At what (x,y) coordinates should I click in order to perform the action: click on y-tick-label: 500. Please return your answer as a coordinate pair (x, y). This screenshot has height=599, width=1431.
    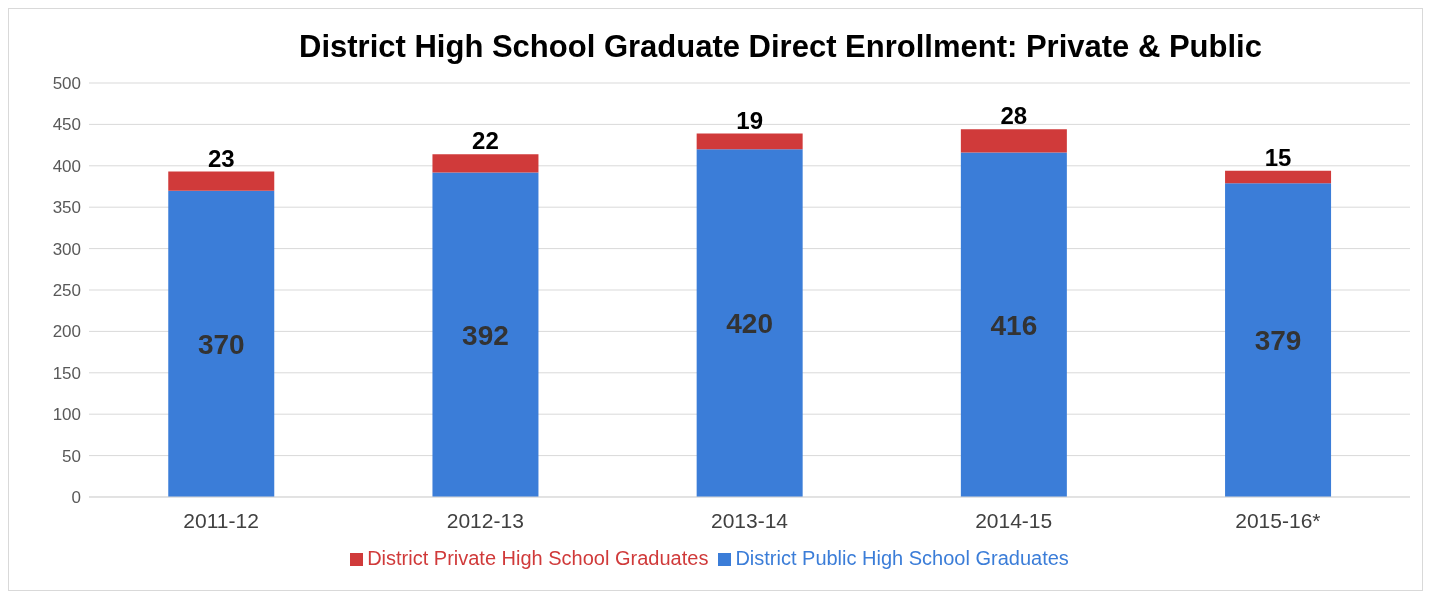
    Looking at the image, I should click on (66, 84).